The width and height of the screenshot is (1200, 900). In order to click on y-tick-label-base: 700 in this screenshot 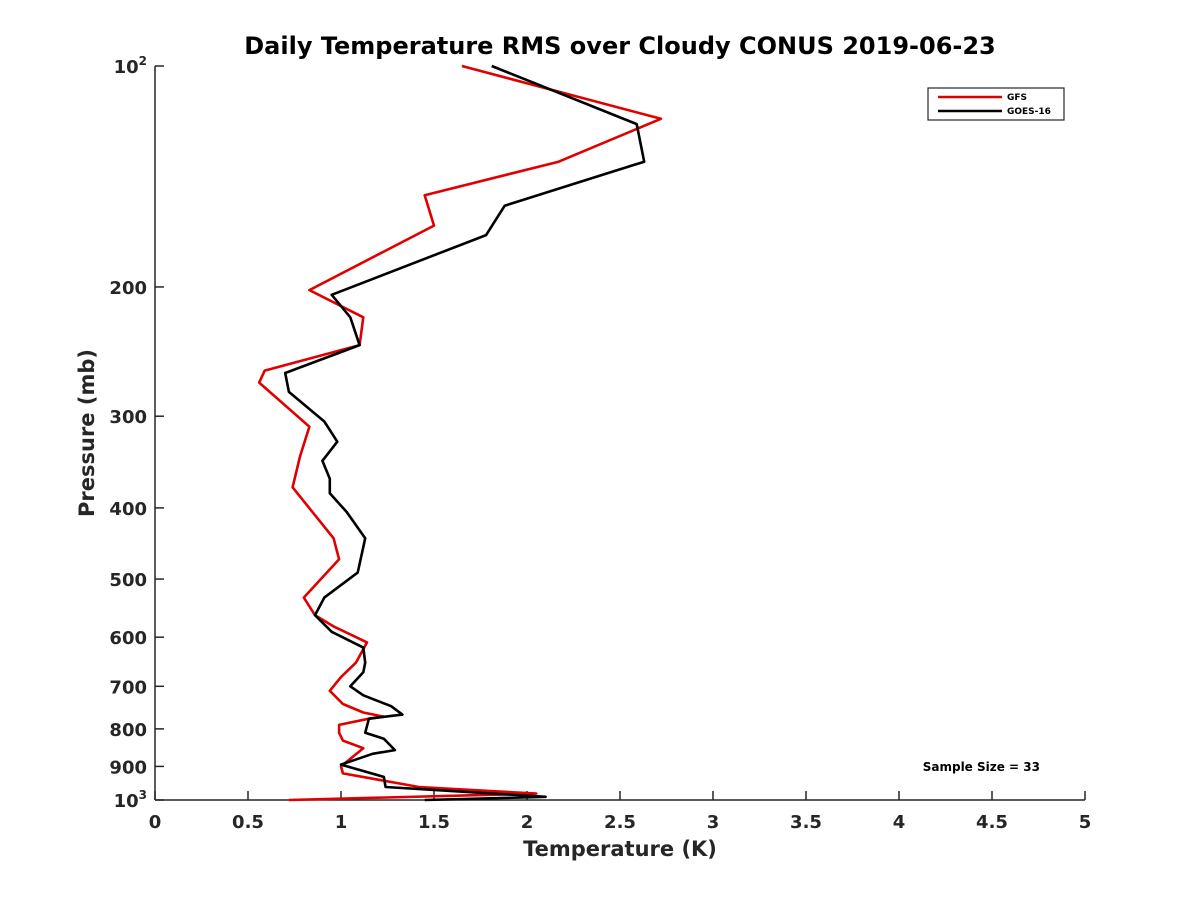, I will do `click(128, 687)`.